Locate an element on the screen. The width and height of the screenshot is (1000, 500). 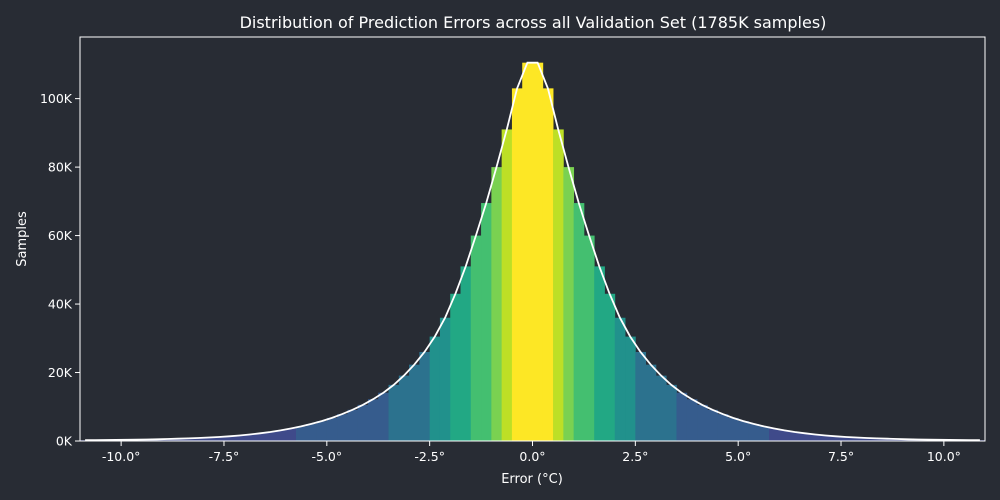
y-tick-label: 100K is located at coordinates (56, 98).